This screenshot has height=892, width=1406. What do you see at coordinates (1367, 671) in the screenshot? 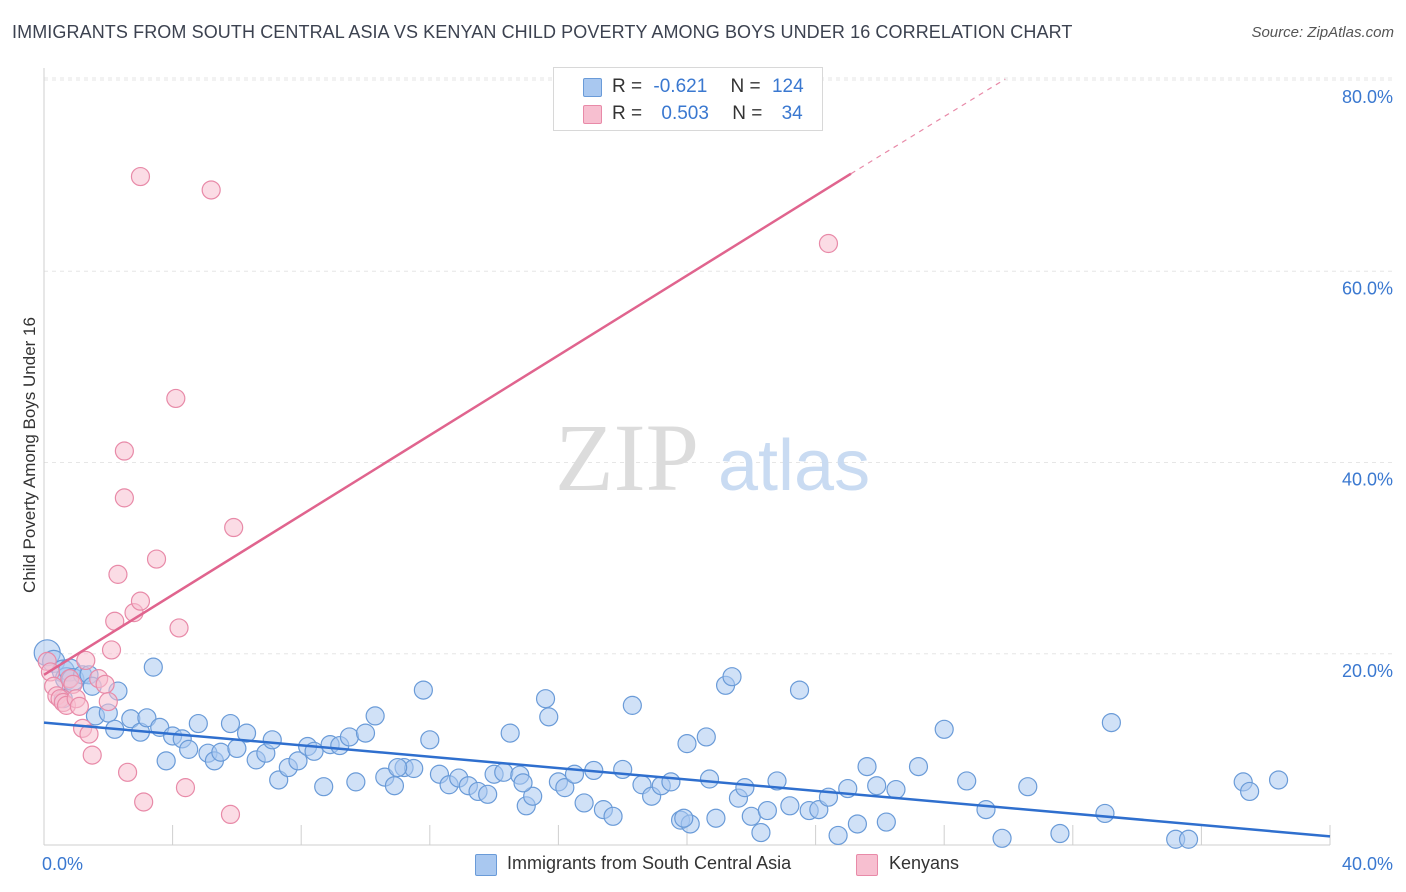
I see `y-tick-label: 20.0%` at bounding box center [1367, 671].